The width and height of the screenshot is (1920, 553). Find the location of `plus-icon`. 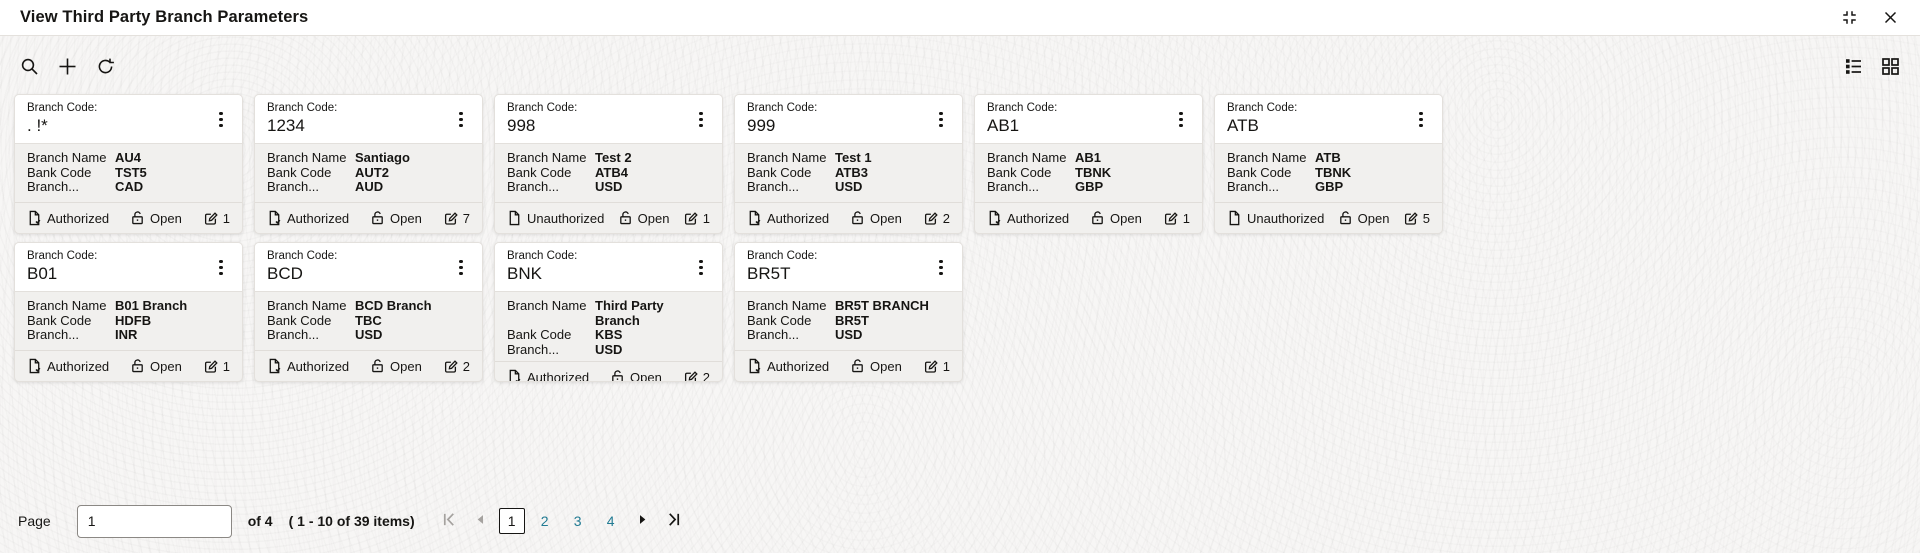

plus-icon is located at coordinates (67, 66).